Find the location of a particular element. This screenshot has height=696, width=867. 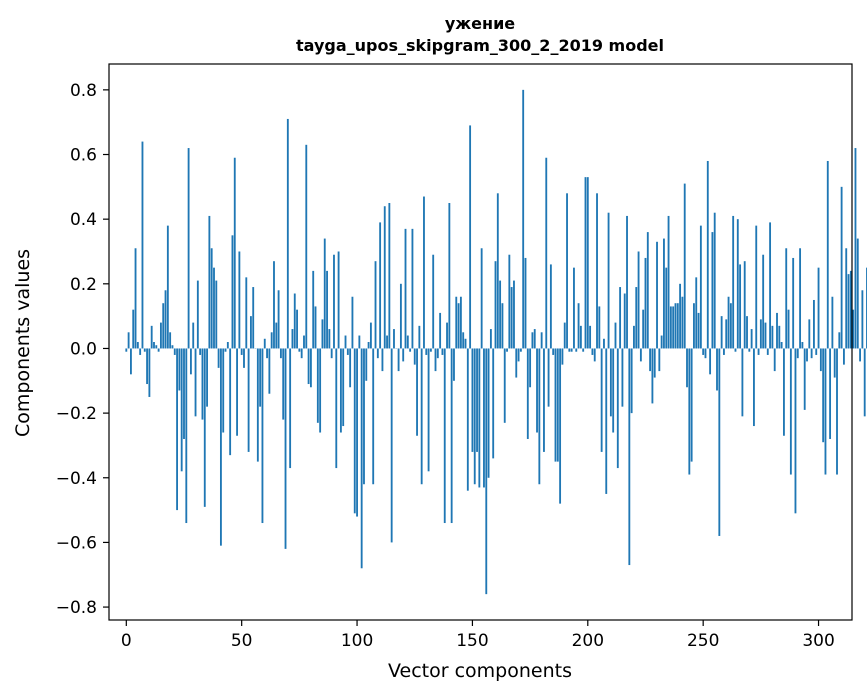

y-tick-label: 0.4 is located at coordinates (83, 220).